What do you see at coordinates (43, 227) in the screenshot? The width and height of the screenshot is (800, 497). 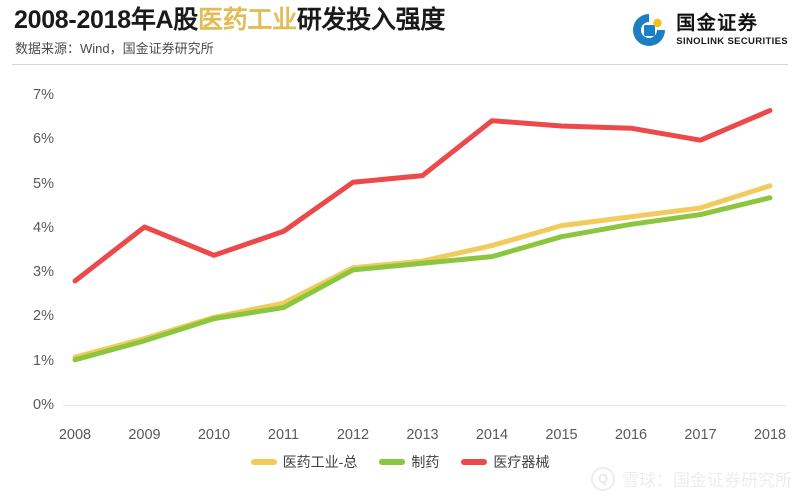 I see `y-axis-tick-label: 4%` at bounding box center [43, 227].